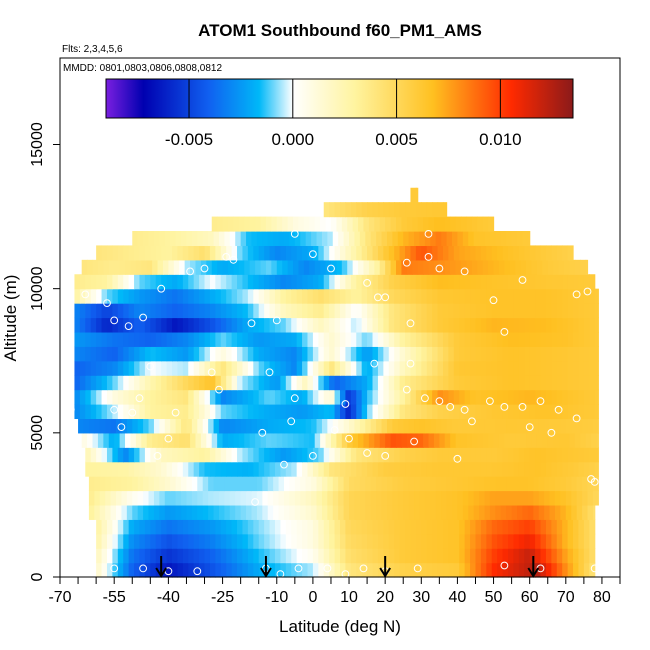 This screenshot has height=650, width=650. I want to click on y-tick-label: 10000, so click(37, 288).